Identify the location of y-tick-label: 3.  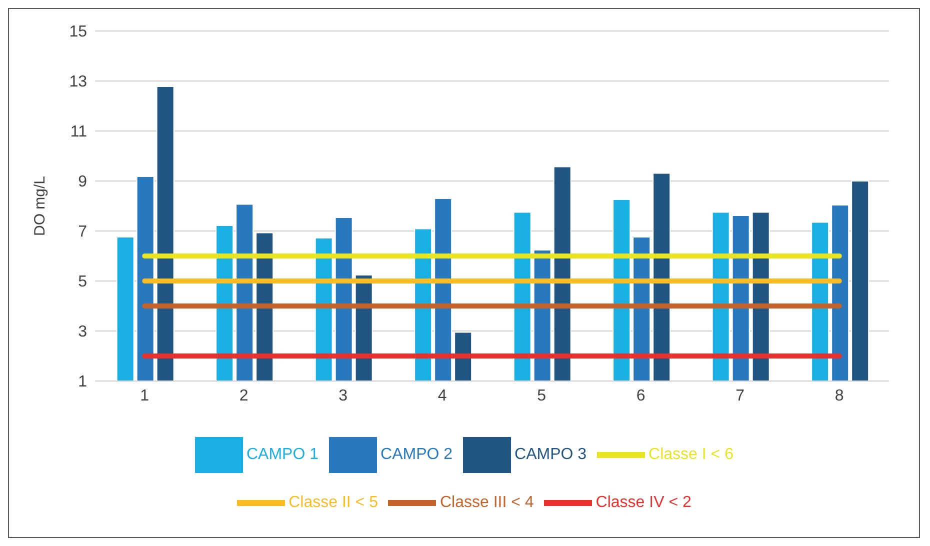
(83, 332).